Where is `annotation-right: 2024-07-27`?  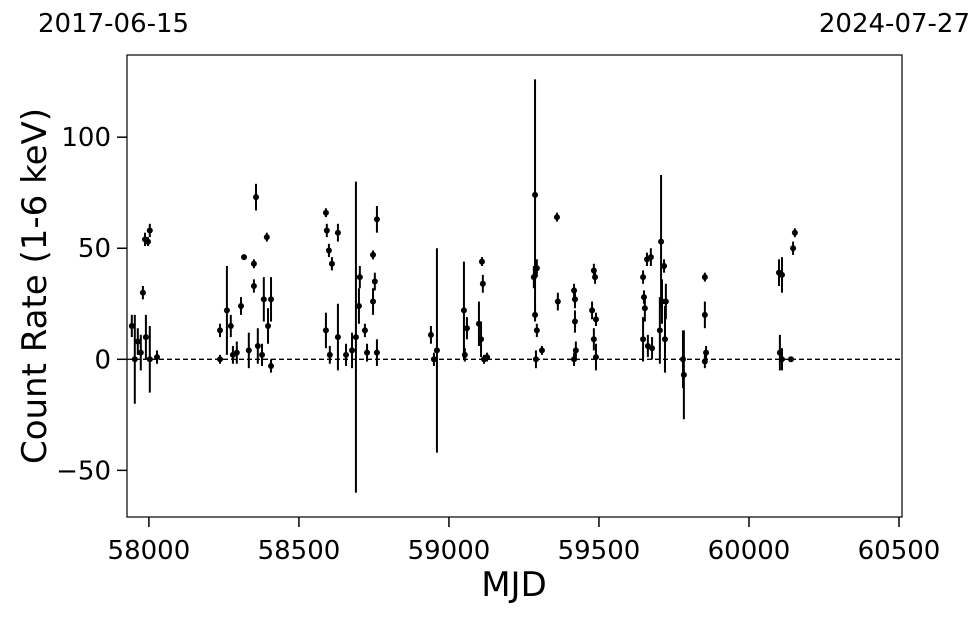 annotation-right: 2024-07-27 is located at coordinates (894, 24).